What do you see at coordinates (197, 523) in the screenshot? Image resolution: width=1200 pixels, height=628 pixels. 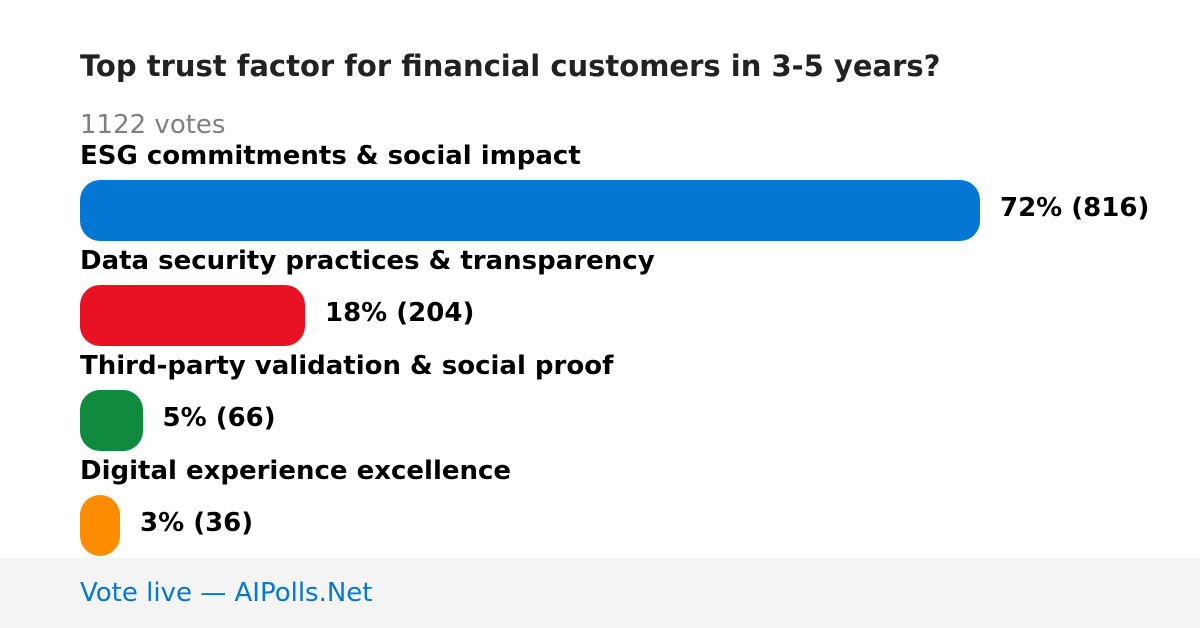 I see `option-value-label: 3% (36)` at bounding box center [197, 523].